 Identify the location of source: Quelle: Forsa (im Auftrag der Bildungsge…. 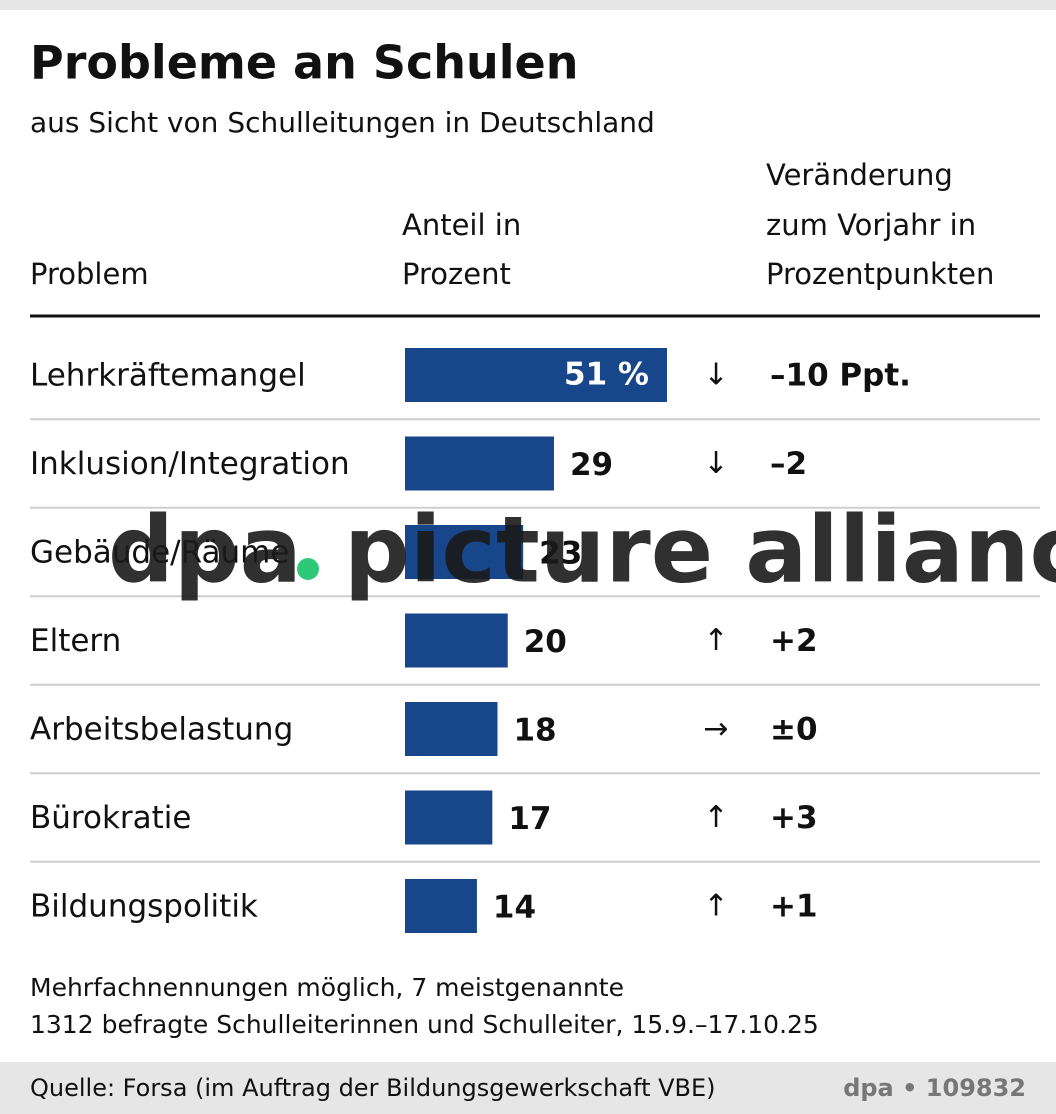
(373, 1088).